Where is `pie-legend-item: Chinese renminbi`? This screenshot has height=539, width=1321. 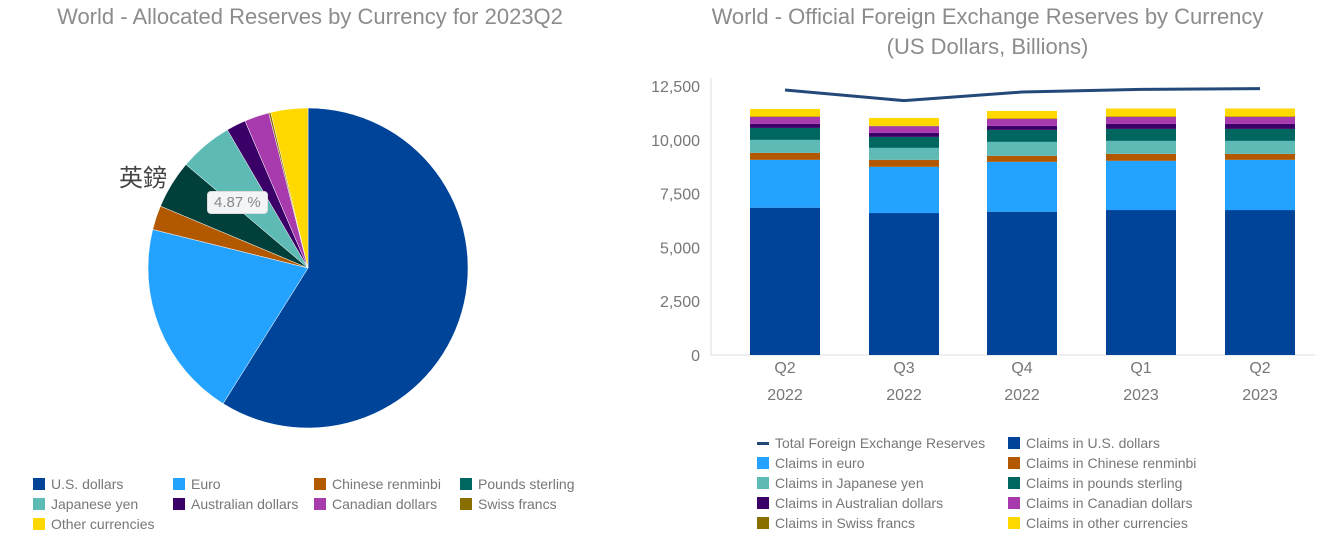 pie-legend-item: Chinese renminbi is located at coordinates (377, 484).